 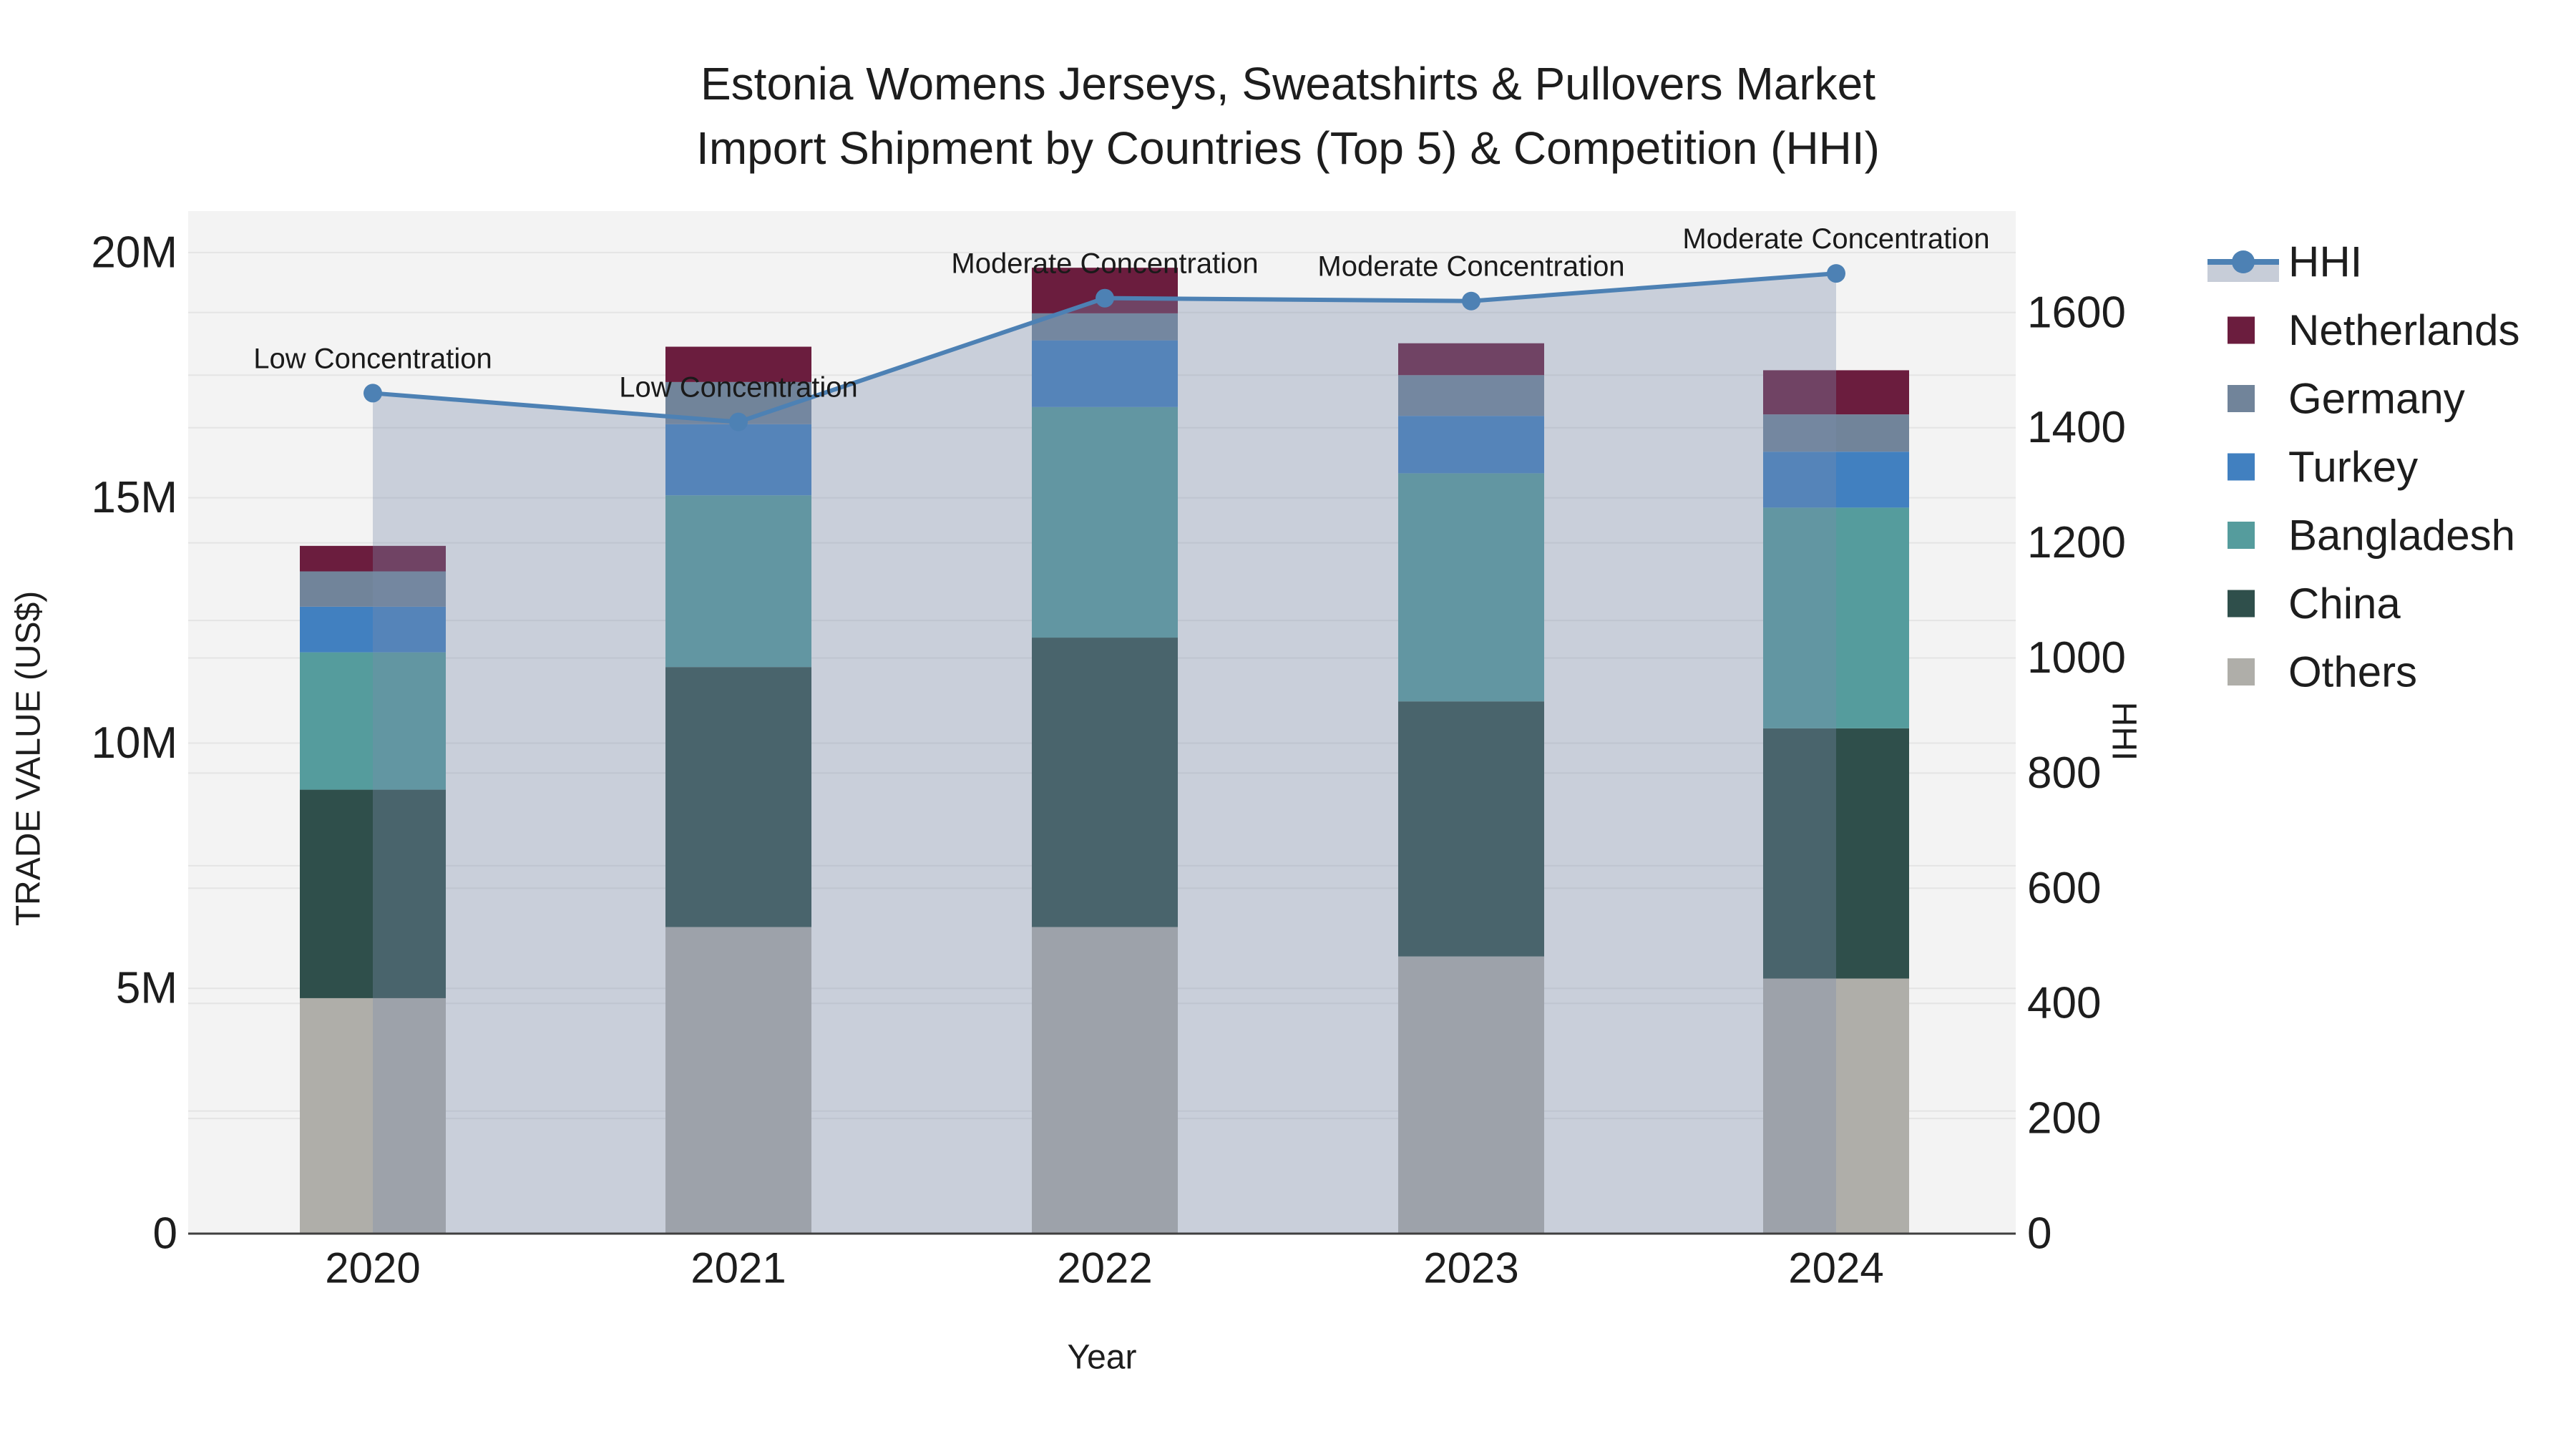 What do you see at coordinates (738, 388) in the screenshot?
I see `annotation-2021: Low Concentration` at bounding box center [738, 388].